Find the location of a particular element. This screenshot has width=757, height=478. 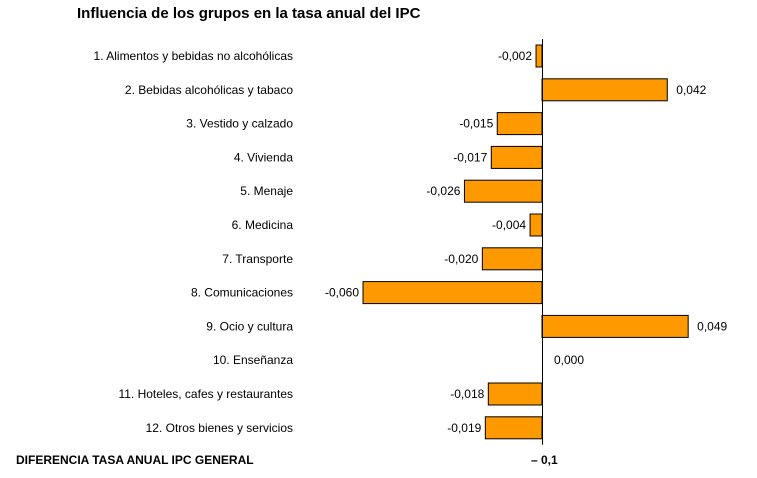

value-label: -0,004 is located at coordinates (509, 225).